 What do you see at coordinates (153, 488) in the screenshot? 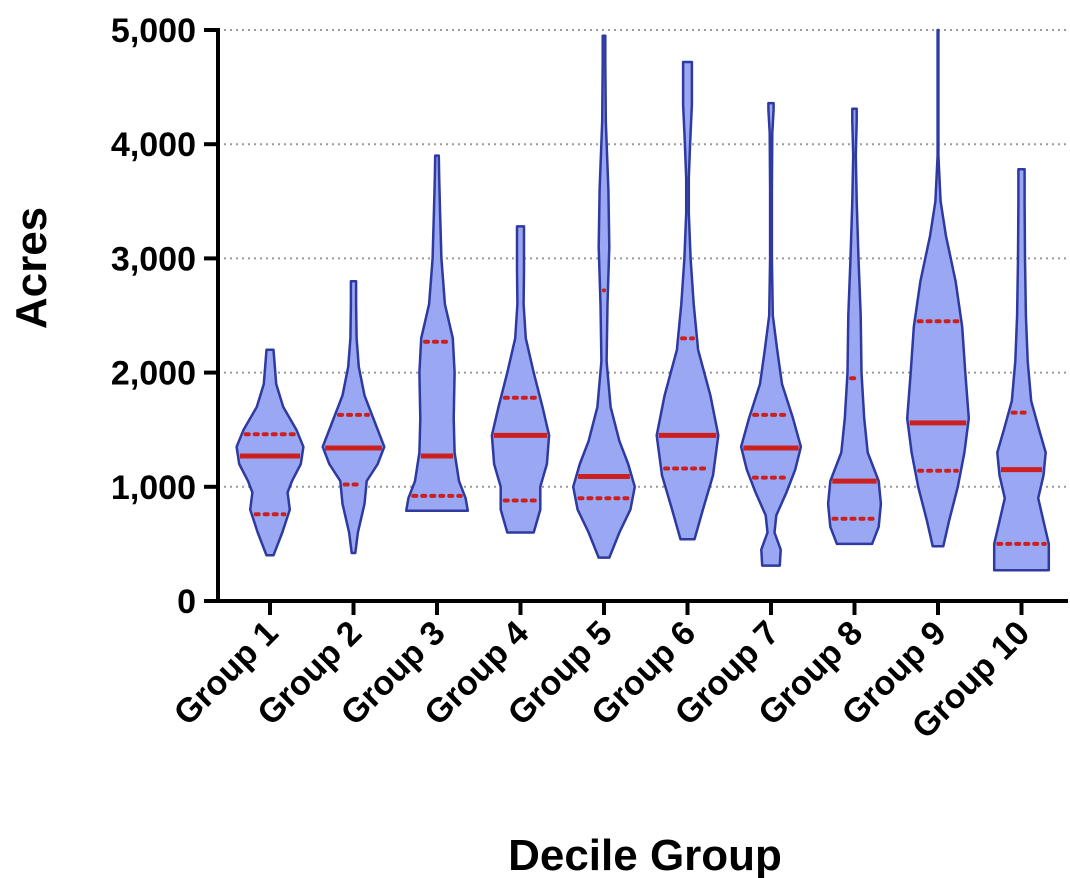
I see `y-tick-label-1: 1,000` at bounding box center [153, 488].